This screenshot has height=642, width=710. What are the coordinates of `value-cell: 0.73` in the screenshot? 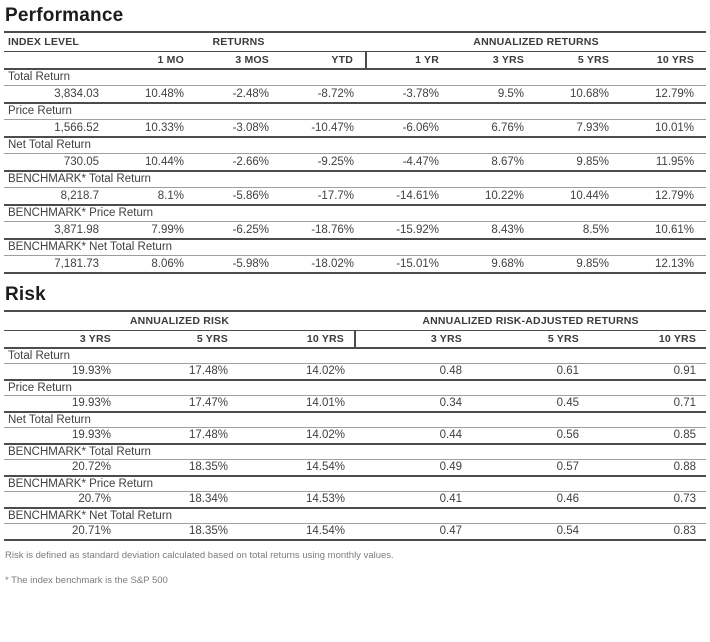 It's located at (648, 500).